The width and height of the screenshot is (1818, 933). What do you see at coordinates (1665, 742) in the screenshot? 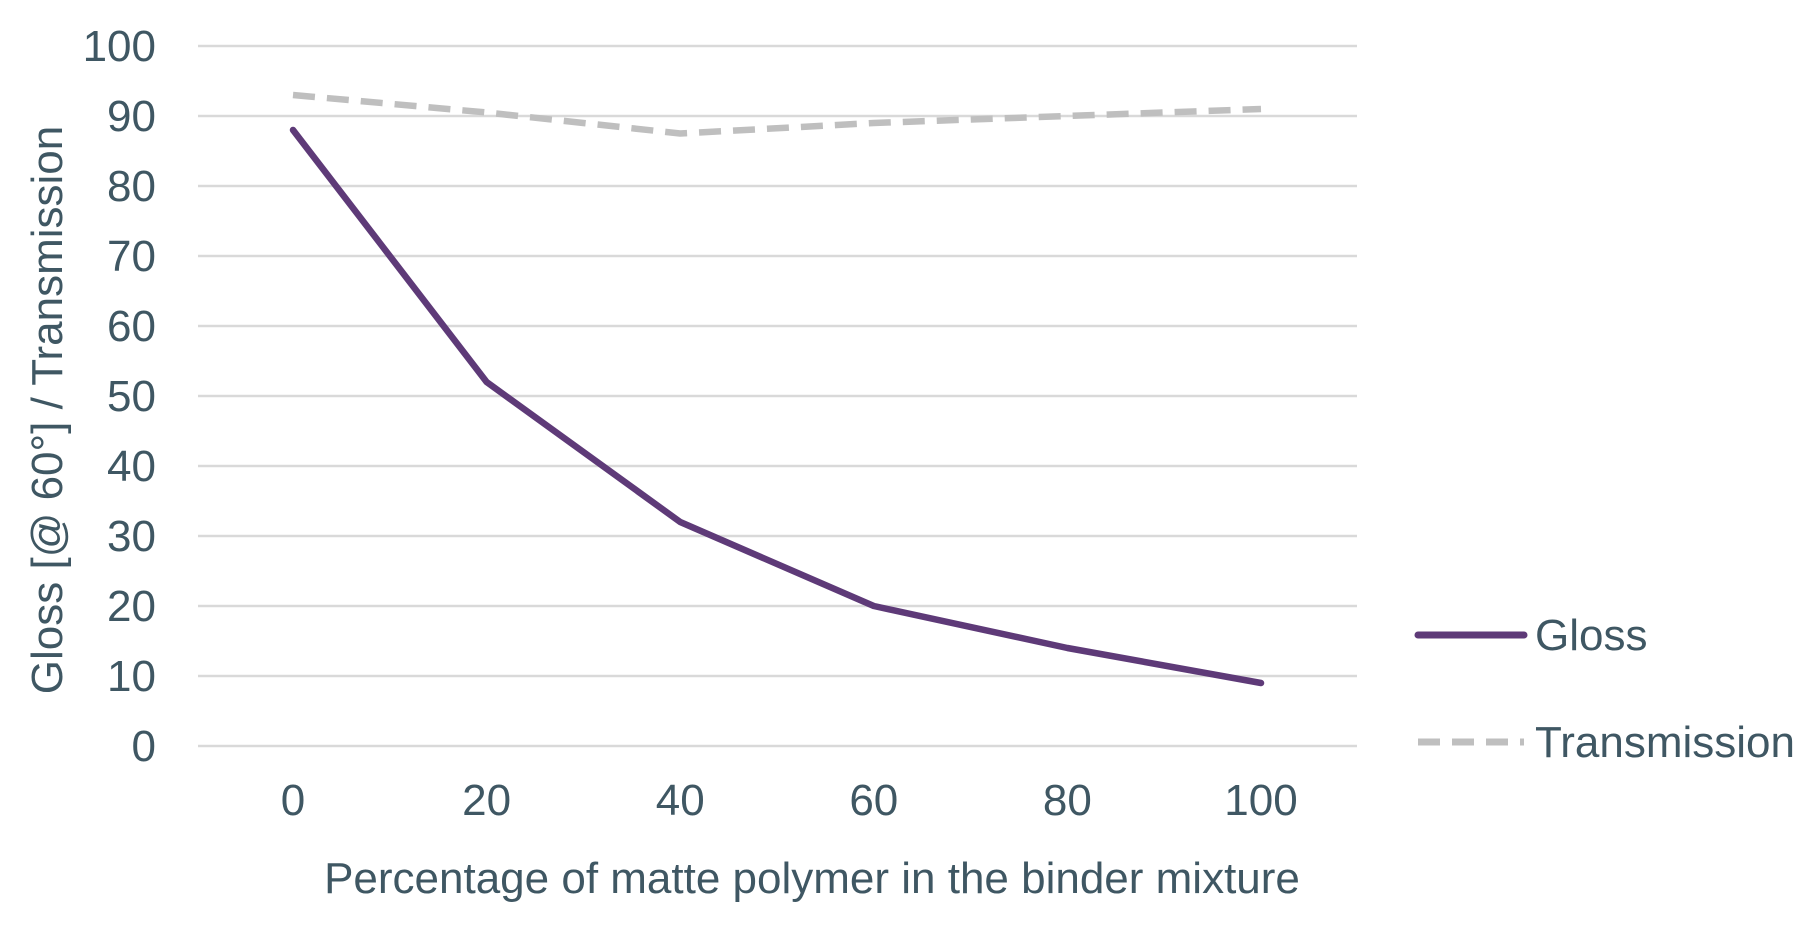
I see `legend-label: Transmission` at bounding box center [1665, 742].